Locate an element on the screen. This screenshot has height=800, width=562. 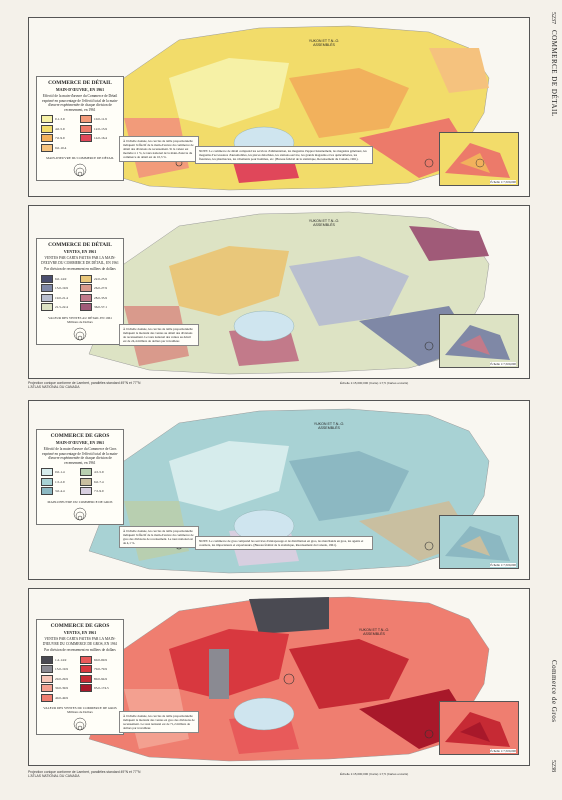
legend-class-label: 30.0-39.9 is located at coordinates (61, 688).